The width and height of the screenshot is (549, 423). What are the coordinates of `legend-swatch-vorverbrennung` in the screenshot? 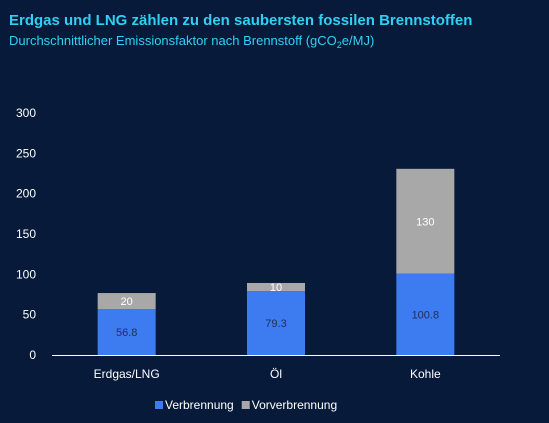 It's located at (245, 405).